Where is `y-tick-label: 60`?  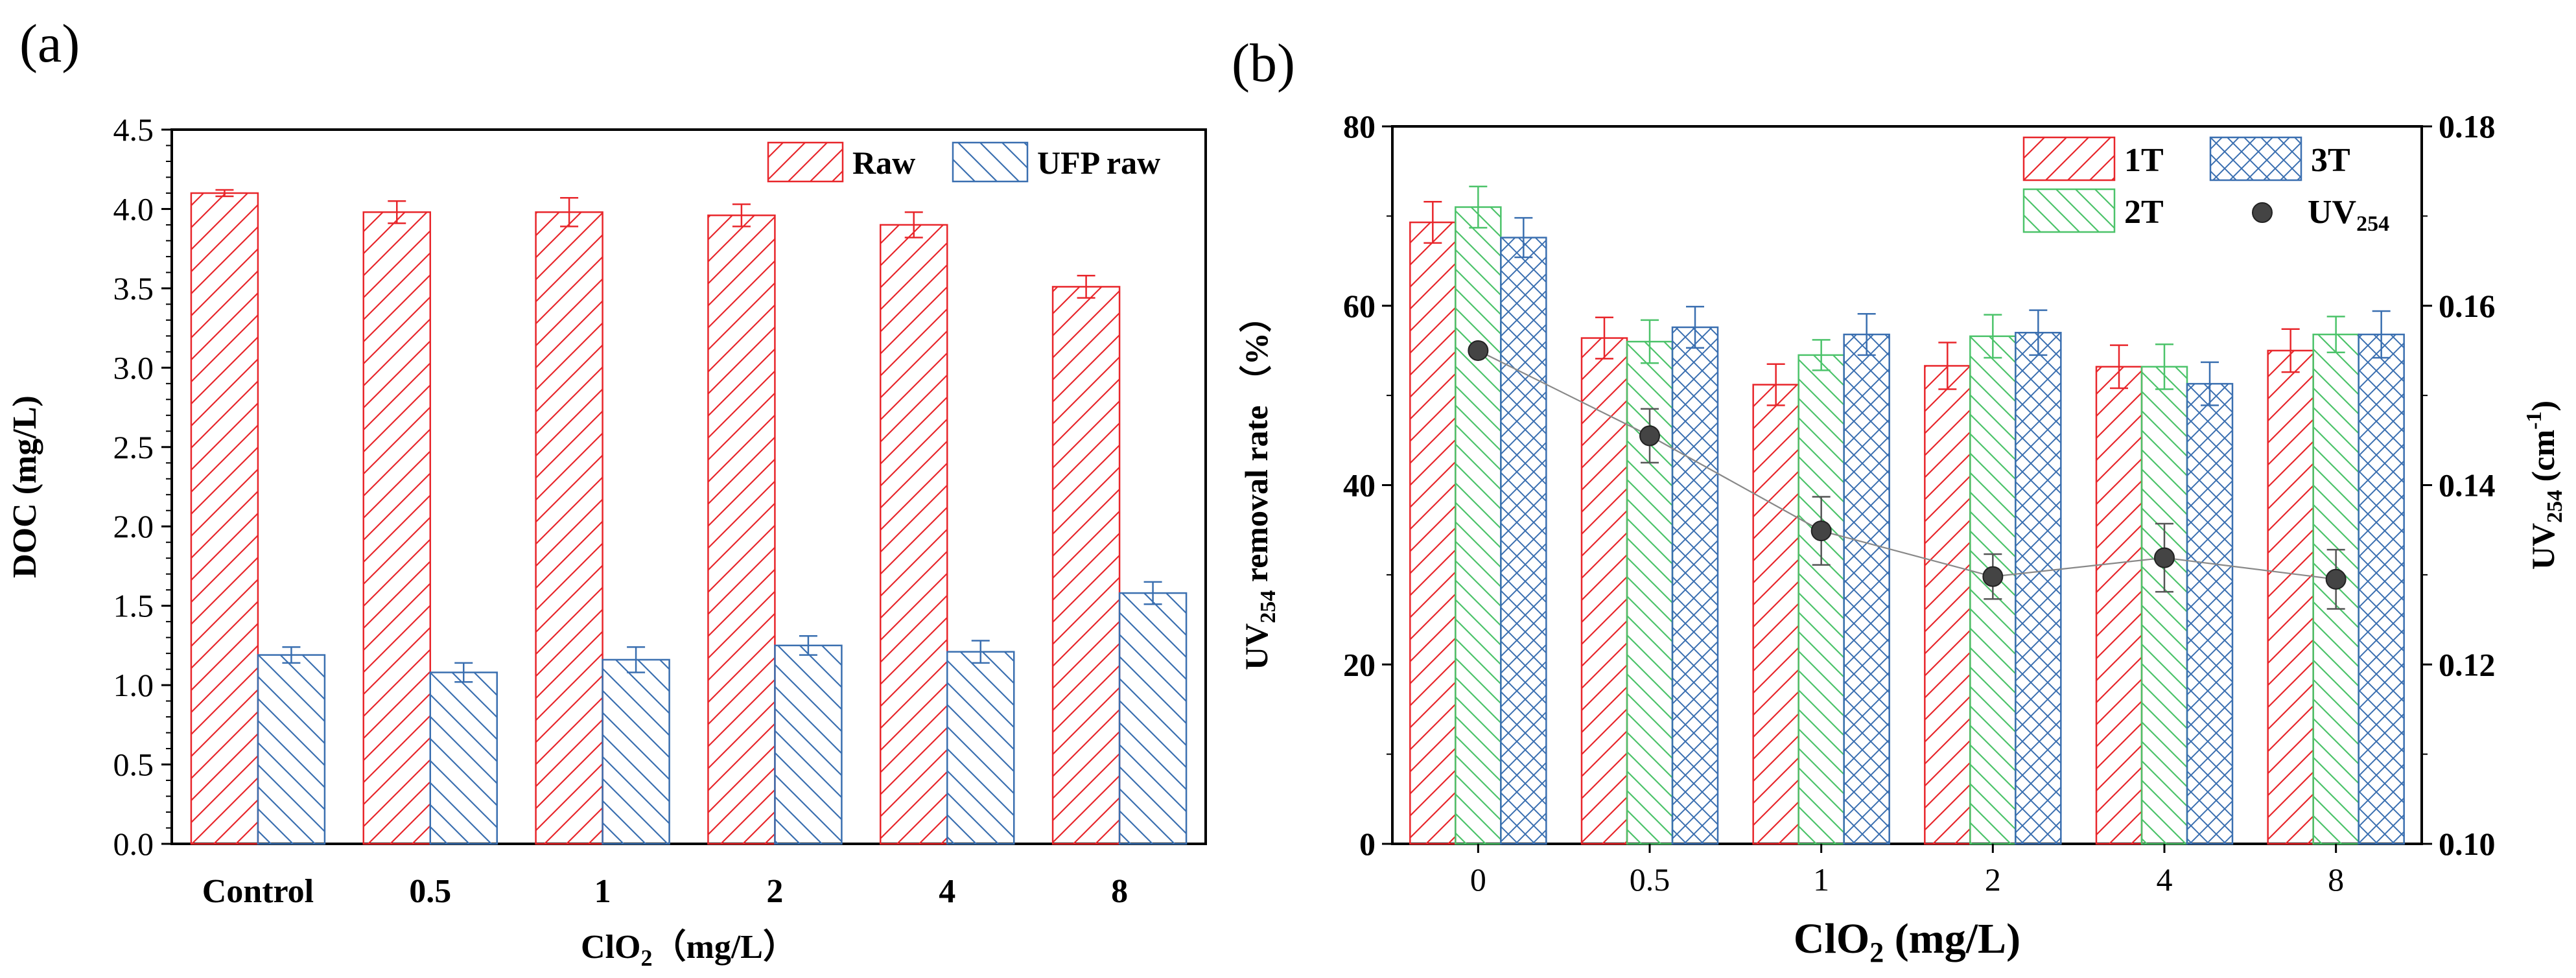
y-tick-label: 60 is located at coordinates (1359, 306).